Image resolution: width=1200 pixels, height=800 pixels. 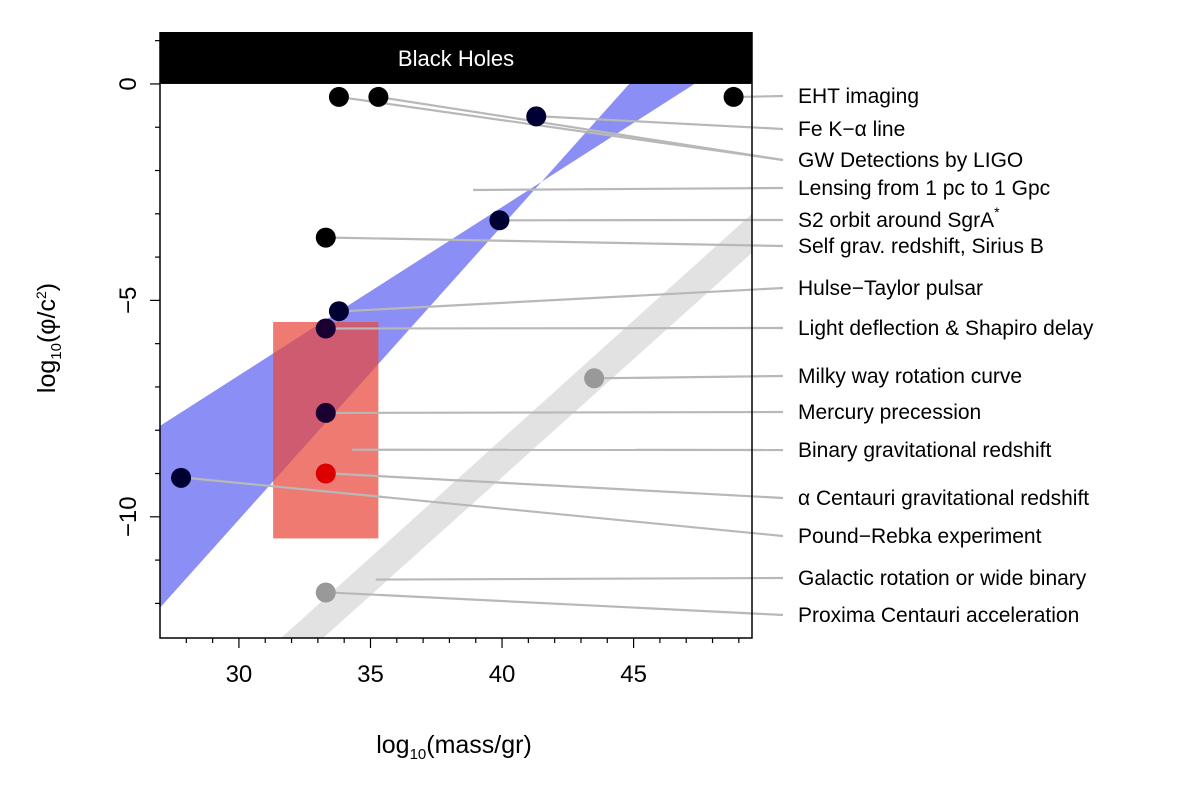 I want to click on annotation-label: Pound−Rebka experiment, so click(x=920, y=536).